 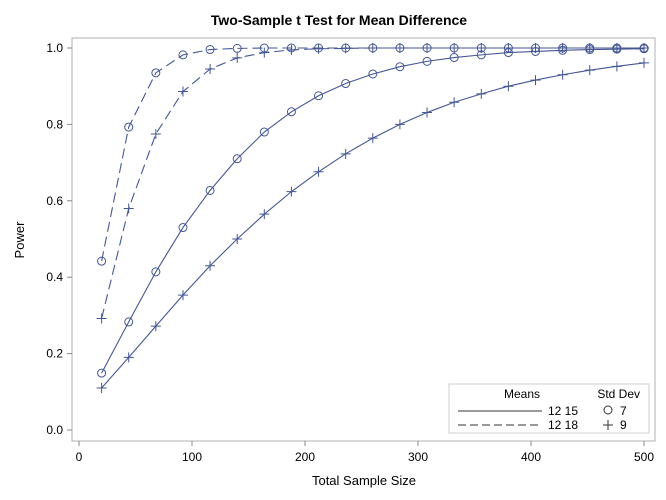 I want to click on chart-title: Two-Sample t Test for Mean Difference, so click(x=339, y=20).